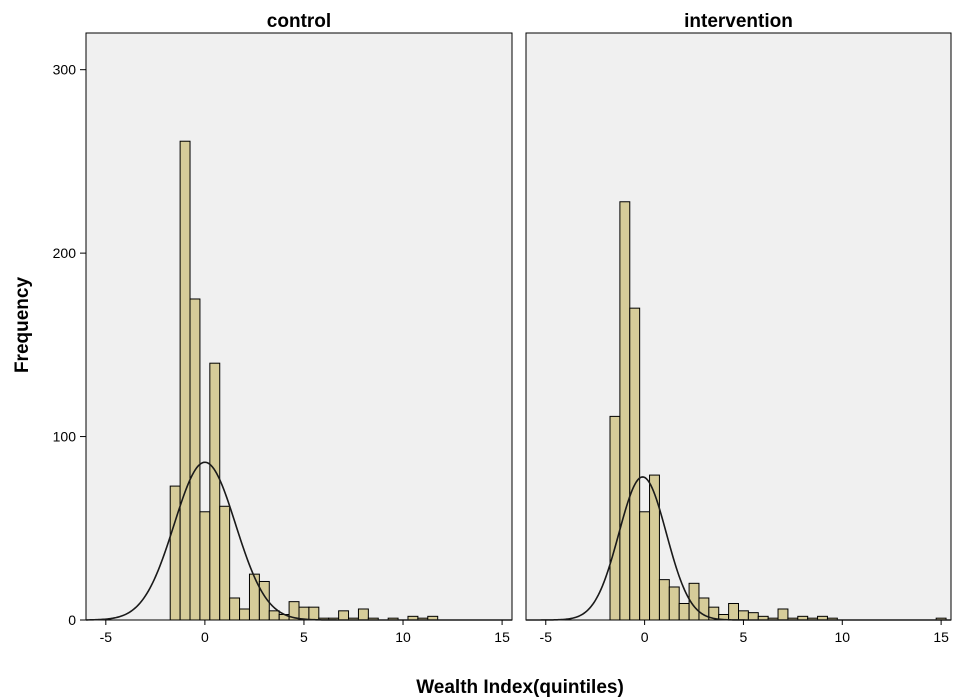 This screenshot has width=954, height=698. Describe the element at coordinates (65, 253) in the screenshot. I see `y-tick-label: 200` at that location.